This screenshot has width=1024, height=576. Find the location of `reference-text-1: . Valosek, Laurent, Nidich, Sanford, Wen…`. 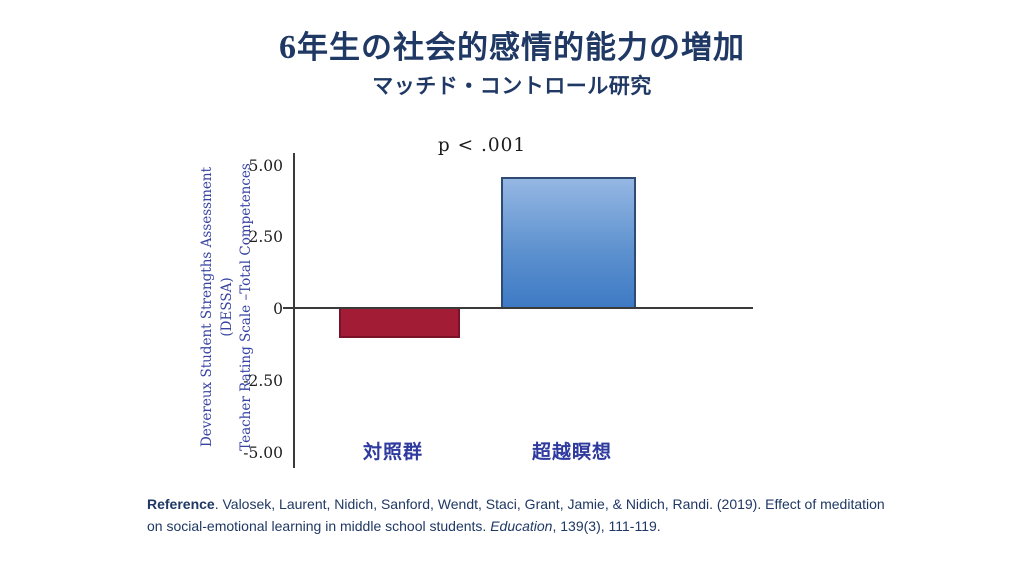

reference-text-1: . Valosek, Laurent, Nidich, Sanford, Wen… is located at coordinates (516, 515).